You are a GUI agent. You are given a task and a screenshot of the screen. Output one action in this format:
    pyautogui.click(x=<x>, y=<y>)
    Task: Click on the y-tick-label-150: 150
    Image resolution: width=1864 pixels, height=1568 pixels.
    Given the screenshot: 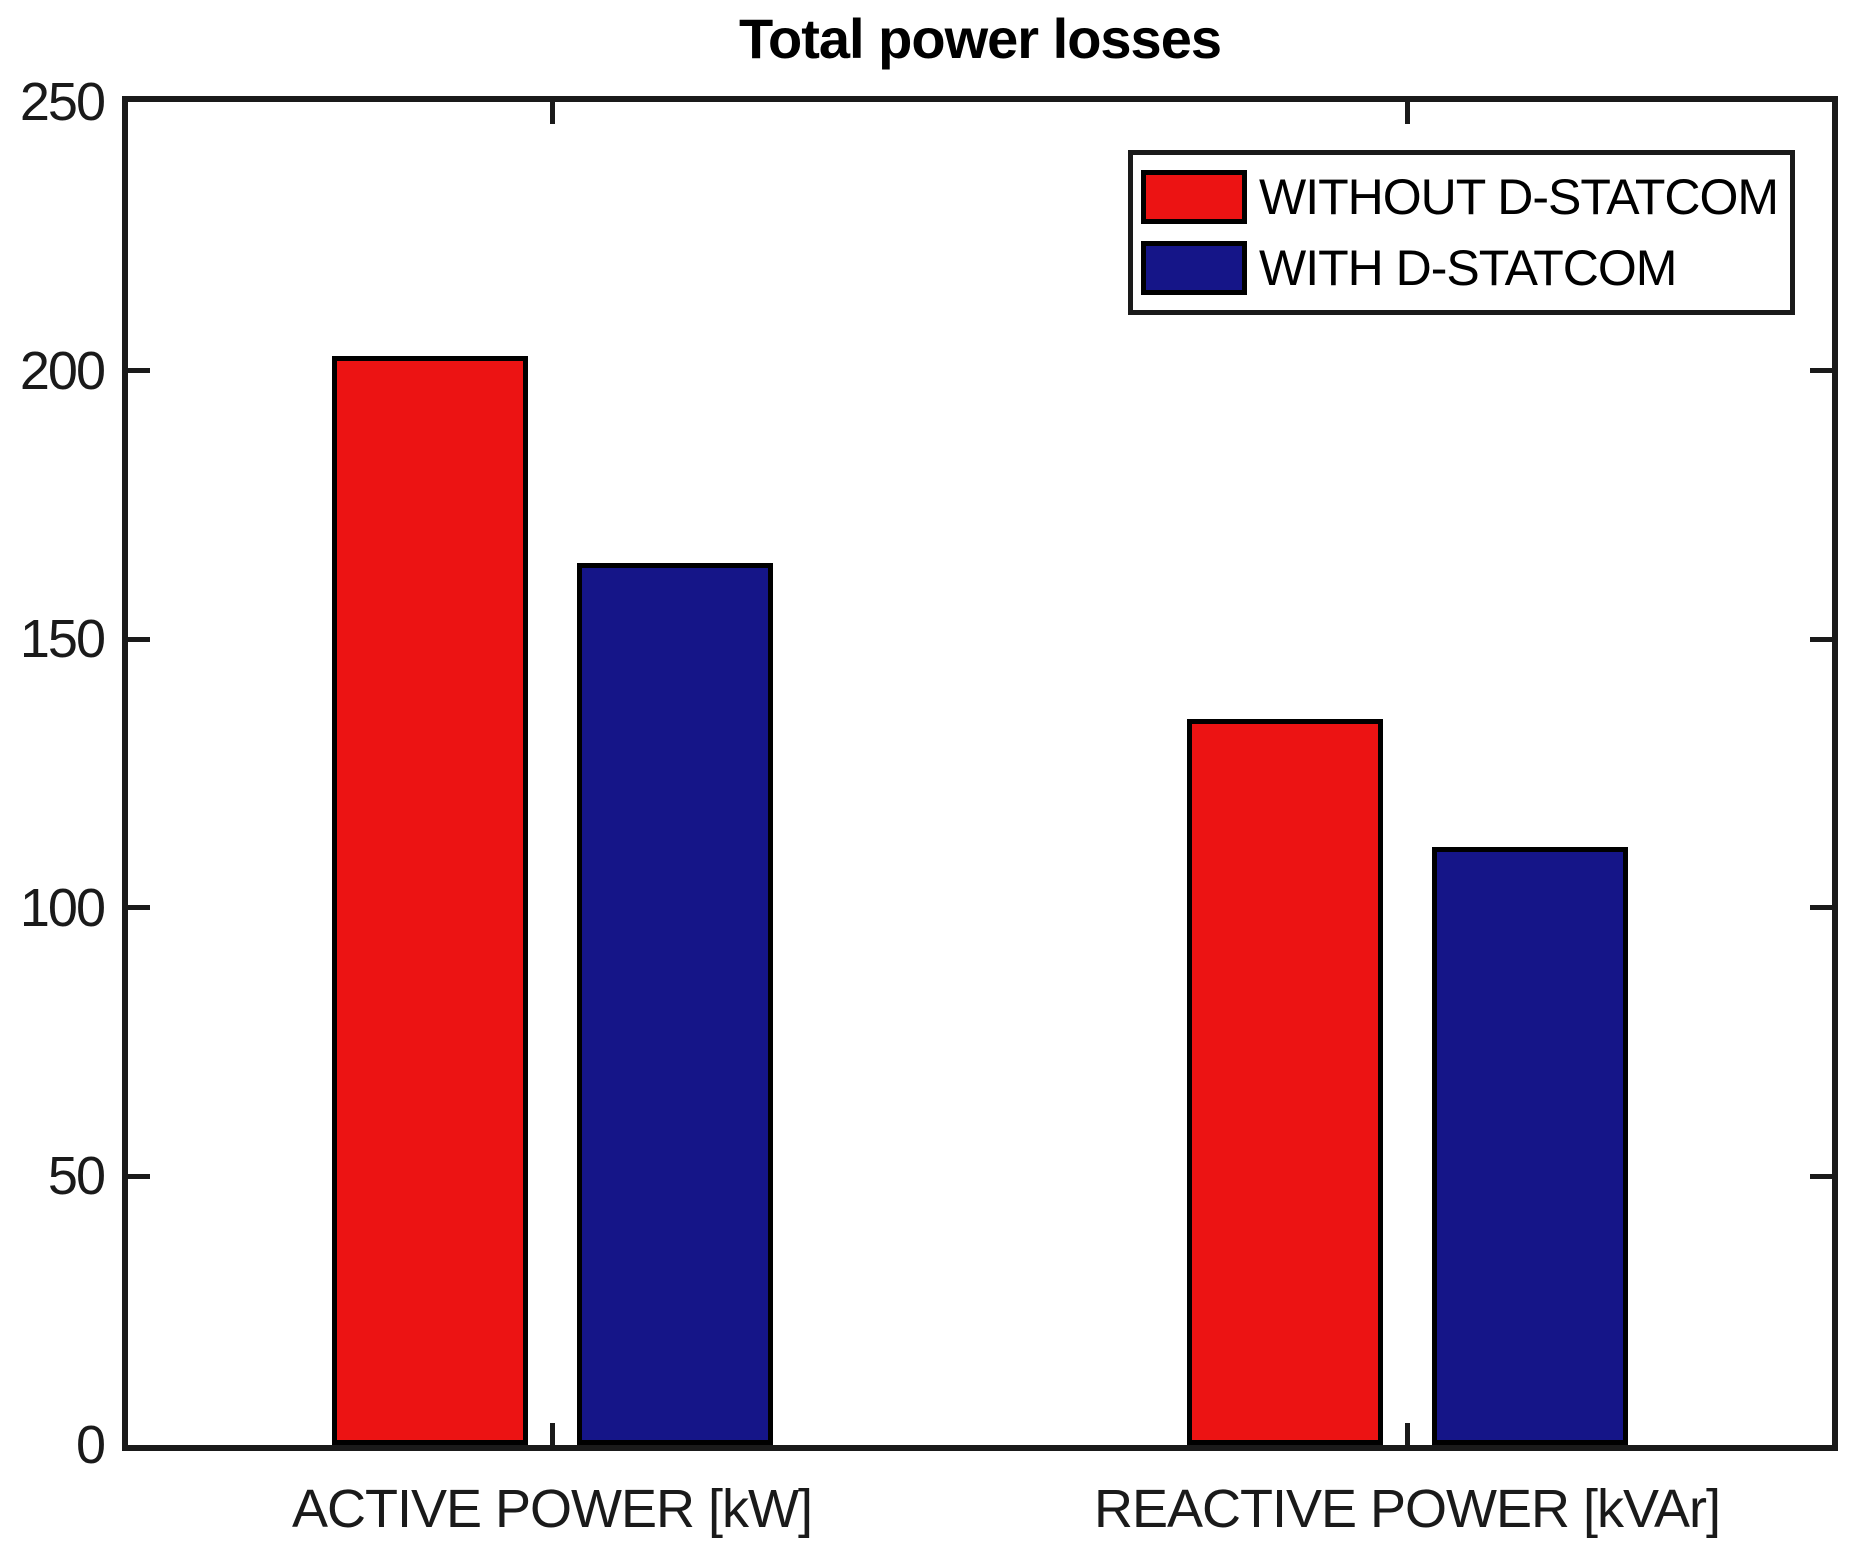 What is the action you would take?
    pyautogui.click(x=62, y=639)
    